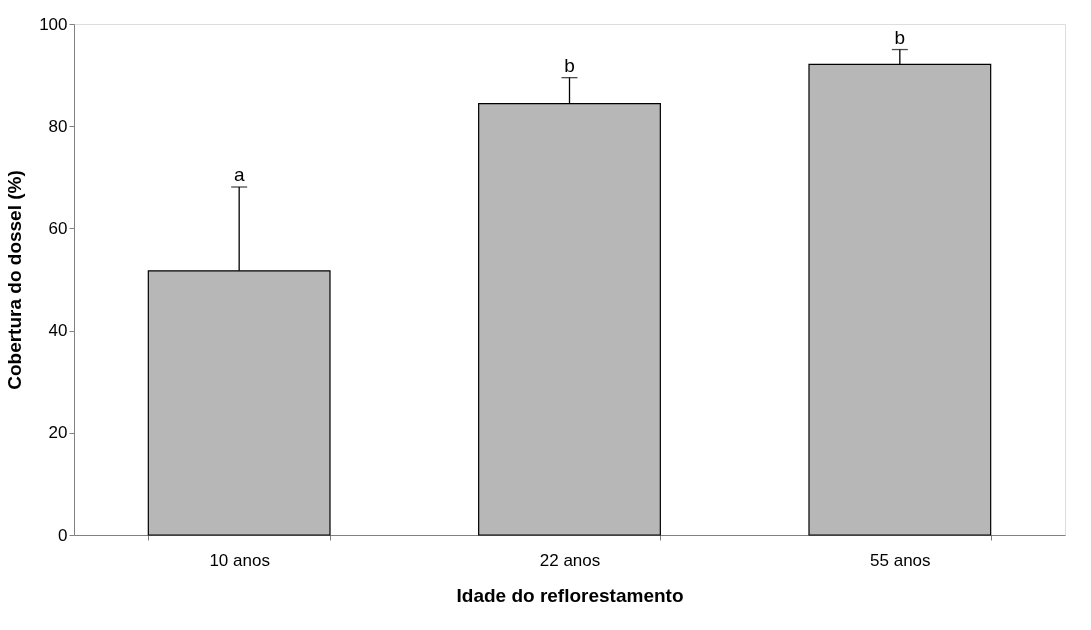  I want to click on y-axis-title: Cobertura do dossel (%), so click(15, 280).